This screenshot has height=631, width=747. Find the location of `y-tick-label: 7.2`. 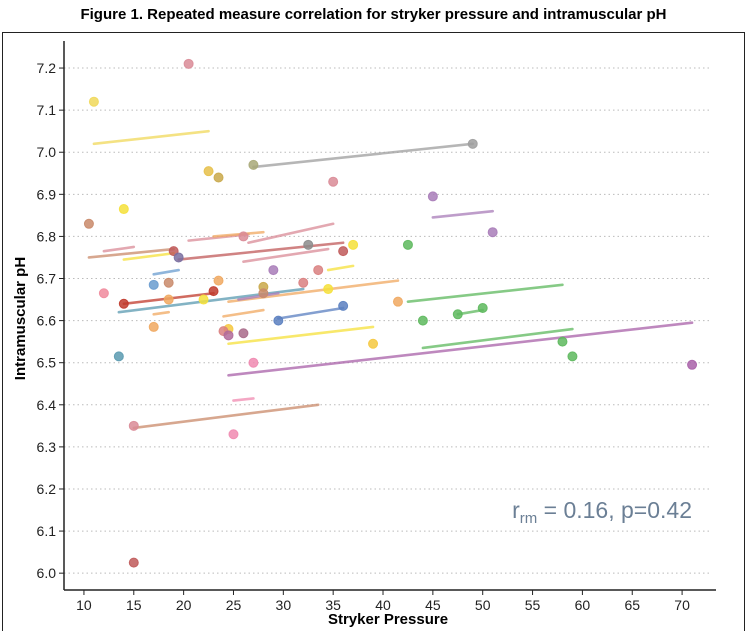

y-tick-label: 7.2 is located at coordinates (47, 68).